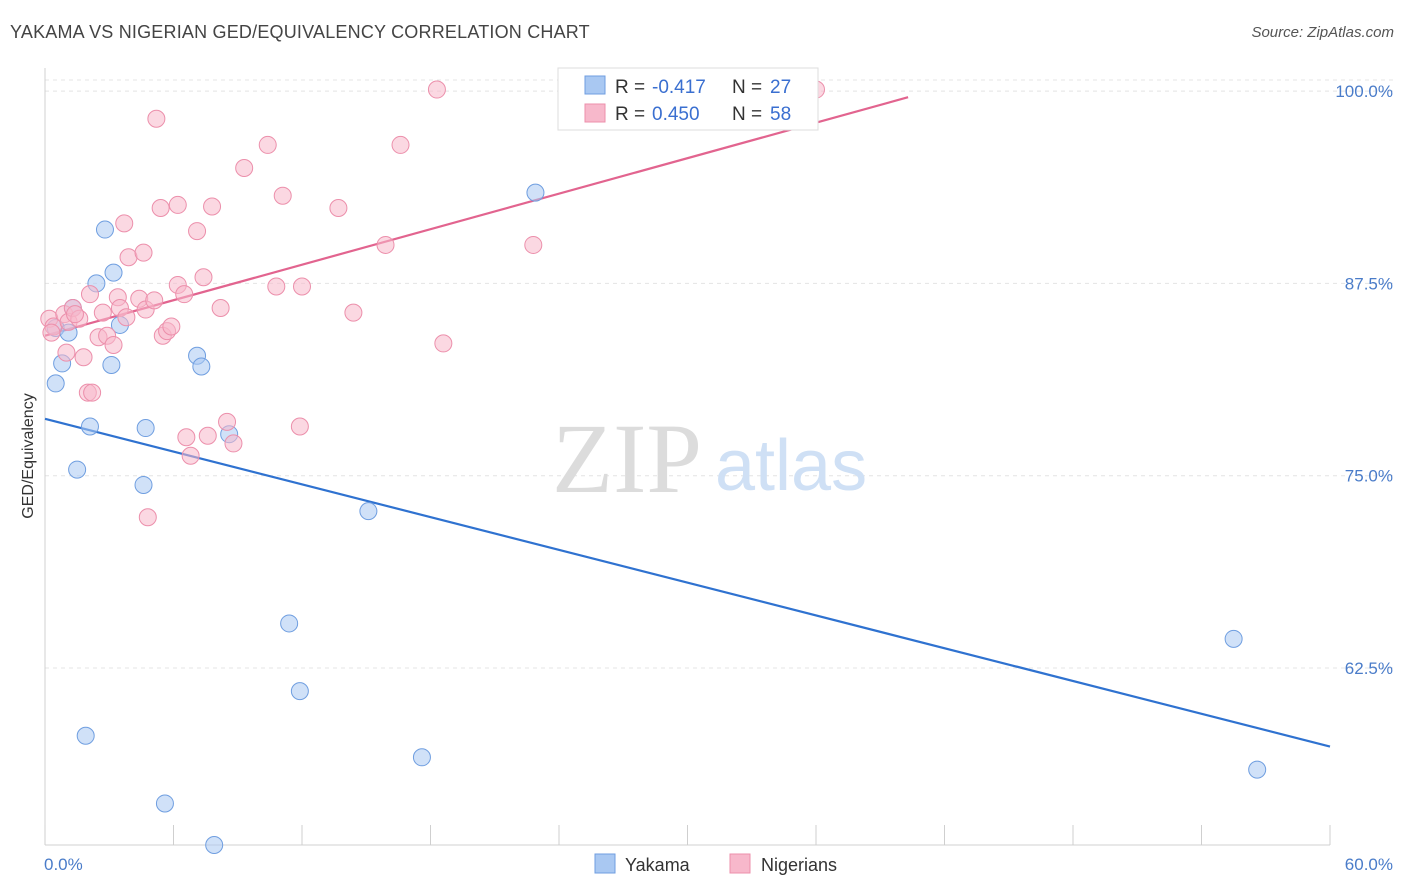  Describe the element at coordinates (1364, 380) in the screenshot. I see `y-tick-labels: 62.5% 75.0% 87.5% 100.0%` at that location.